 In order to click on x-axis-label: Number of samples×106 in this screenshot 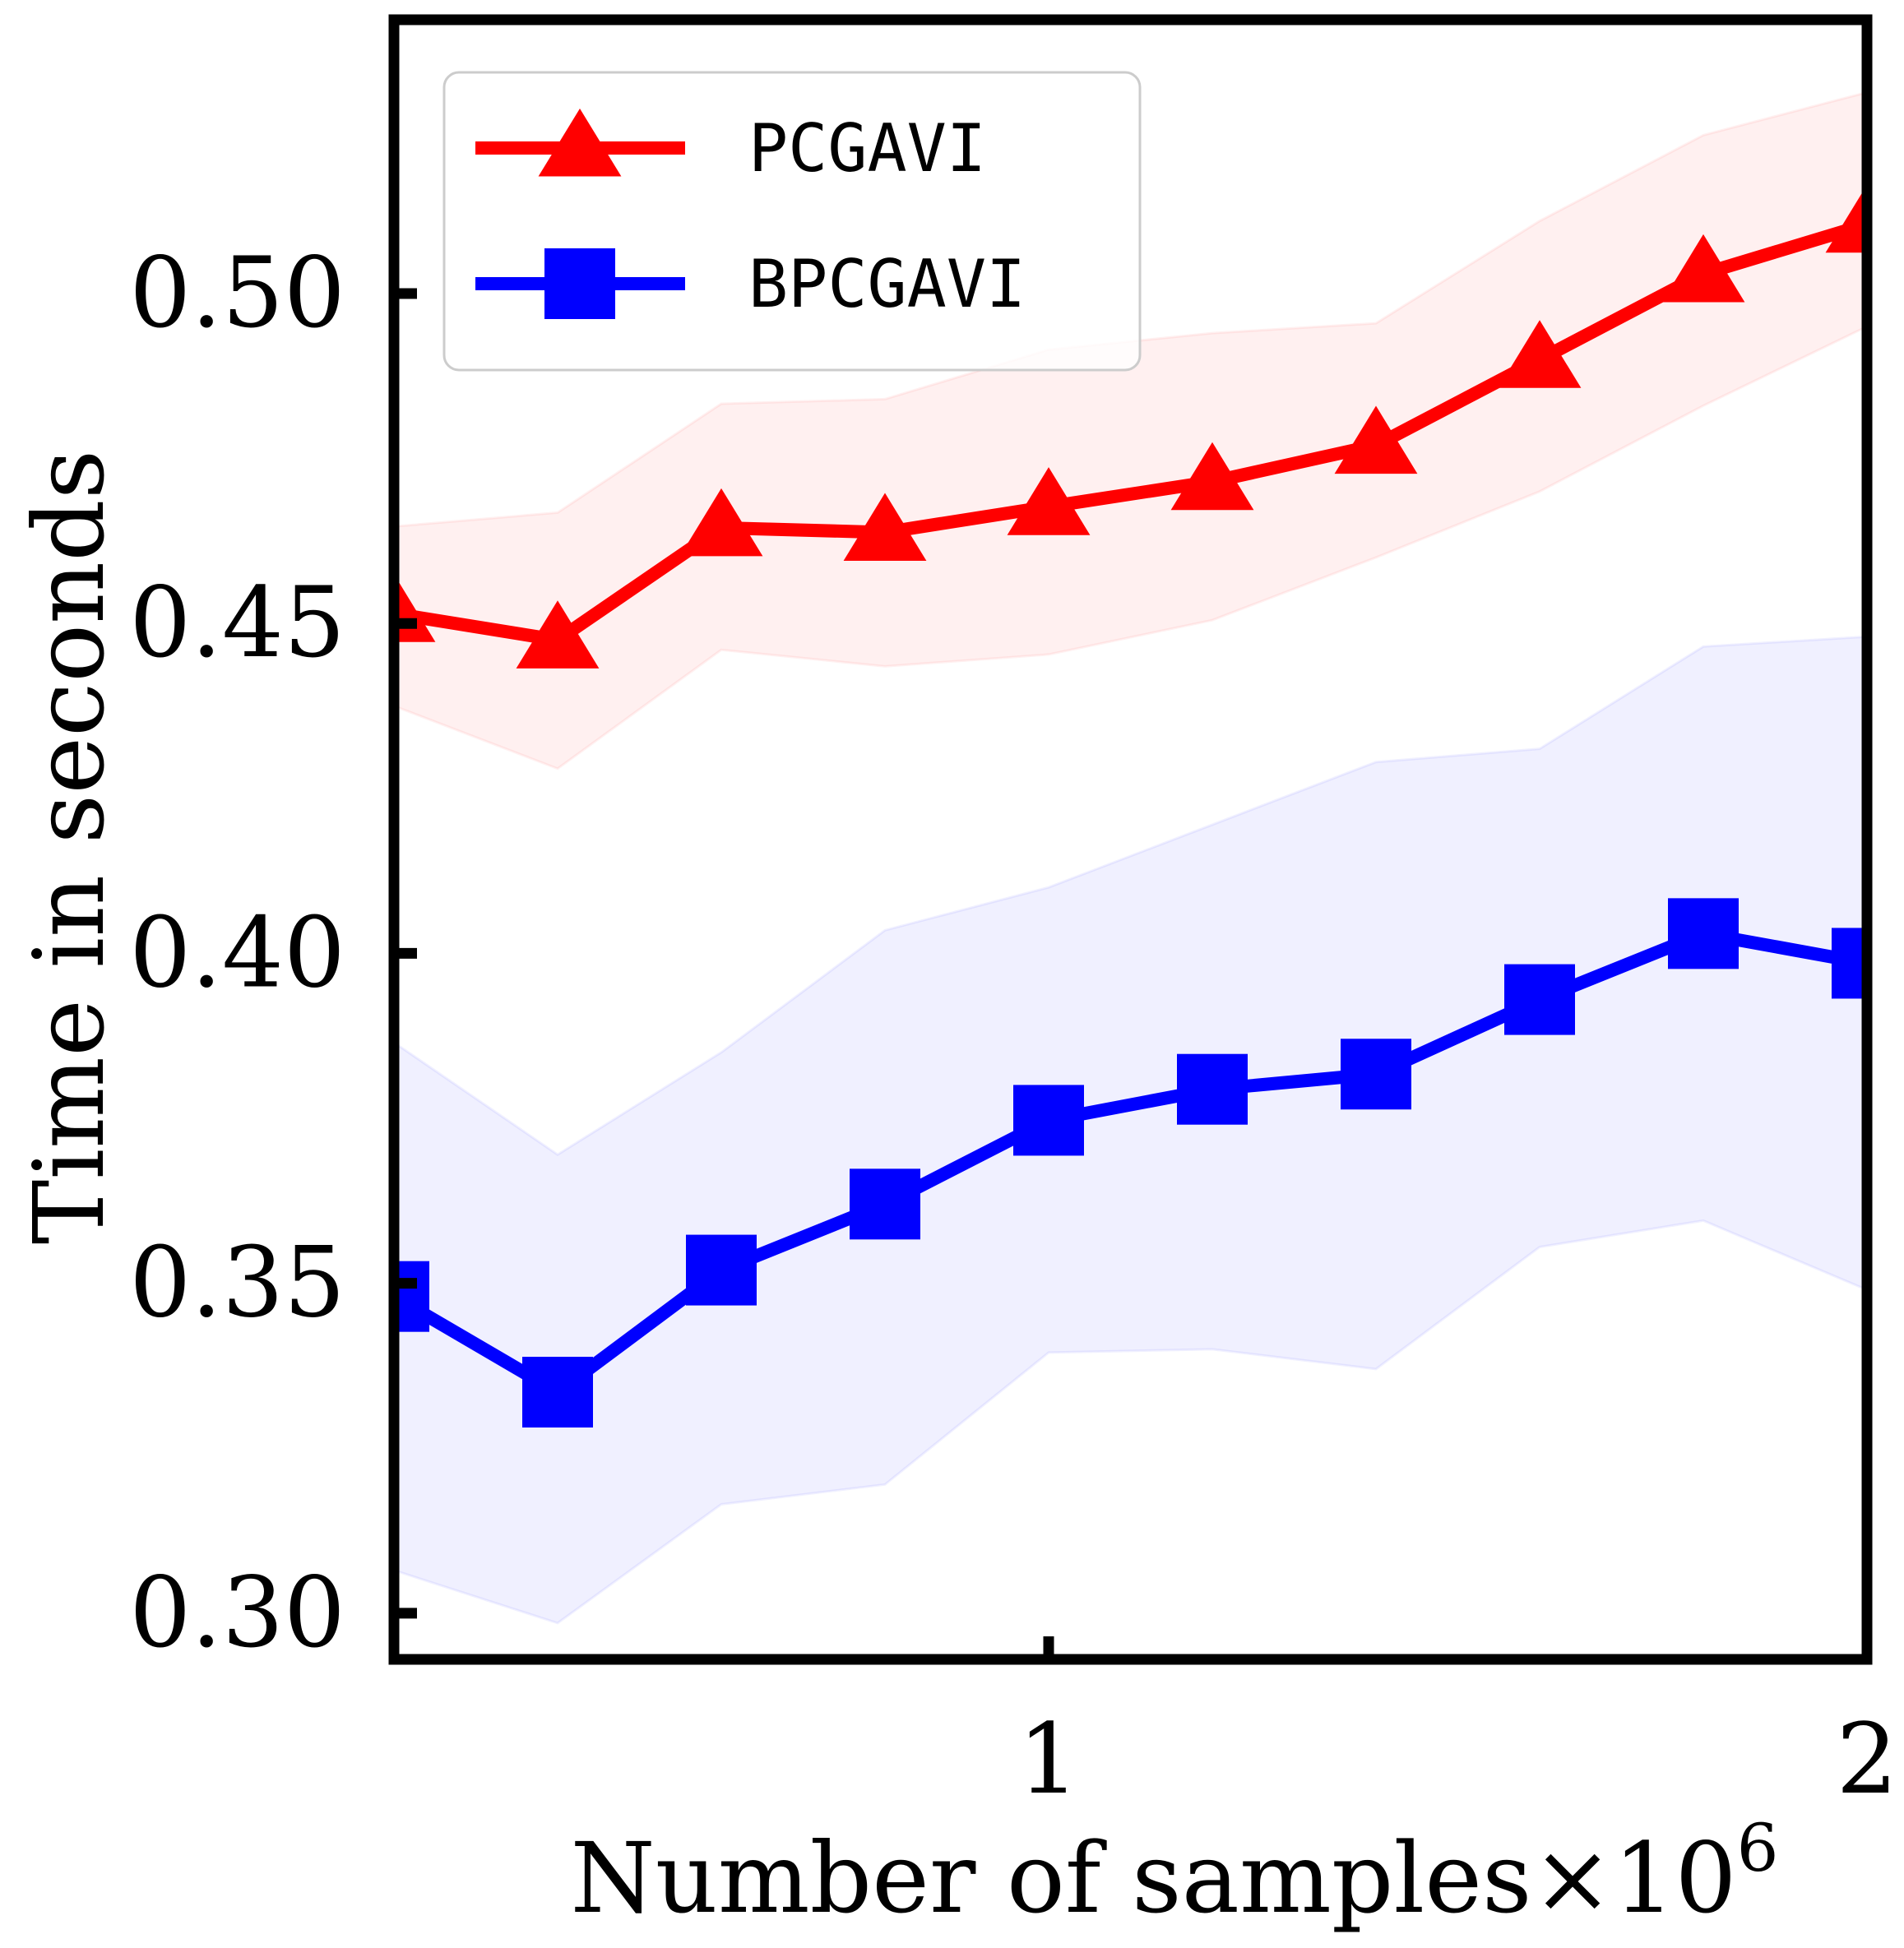, I will do `click(1174, 1873)`.